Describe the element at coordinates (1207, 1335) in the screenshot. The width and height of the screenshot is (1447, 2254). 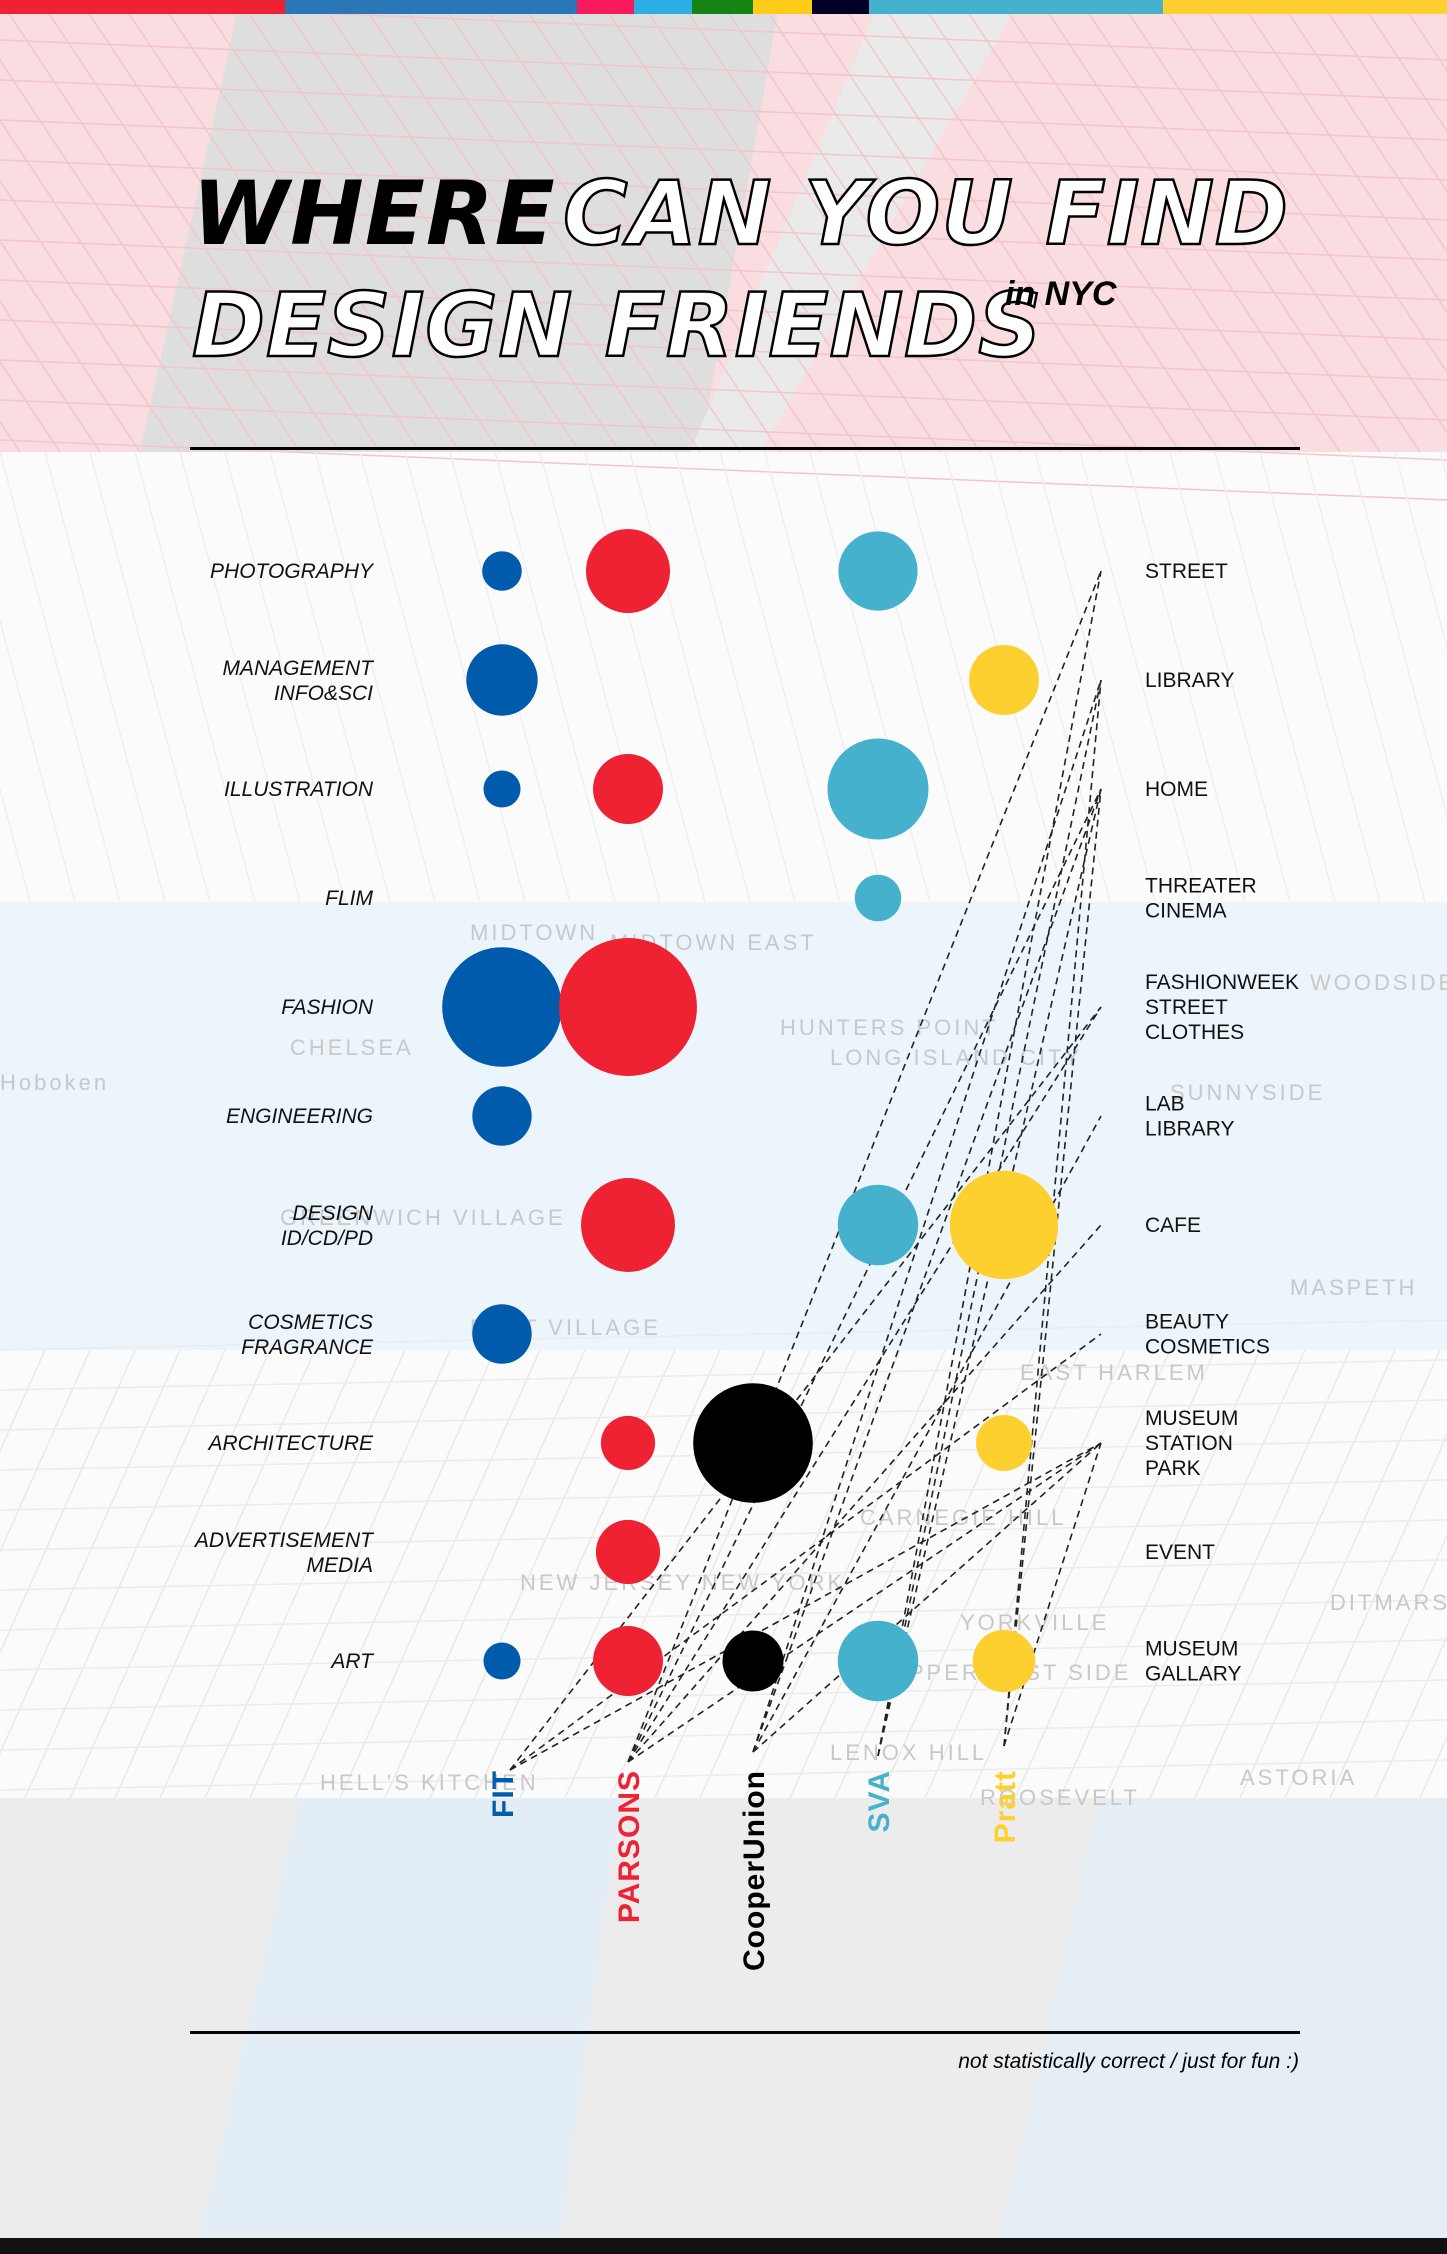
I see `place-label: BEAUTY COSMETICS` at that location.